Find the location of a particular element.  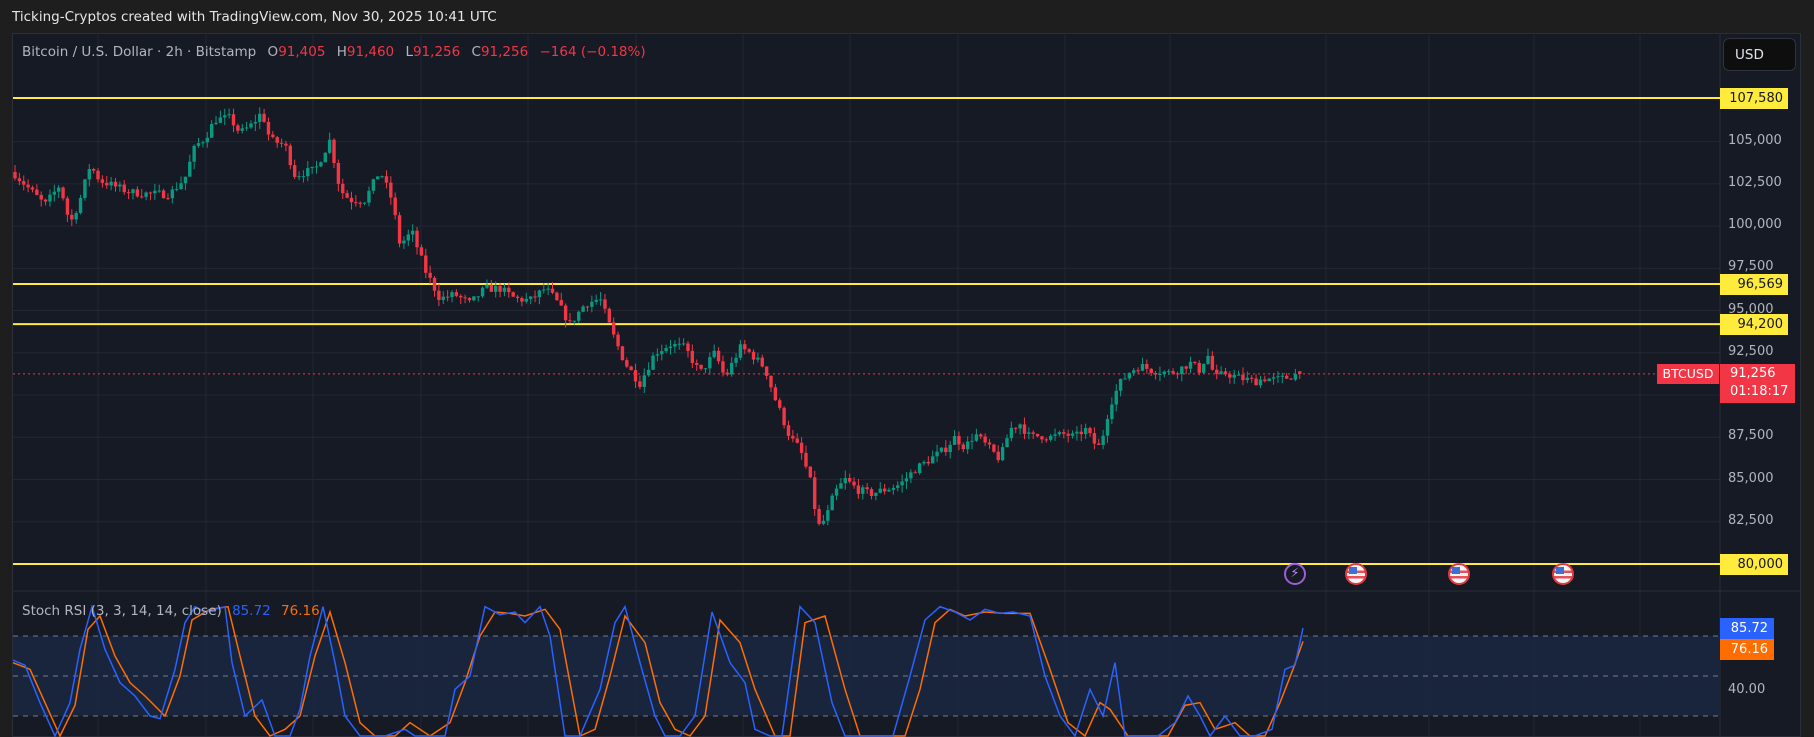

bar-countdown: 01:18:17 is located at coordinates (1759, 391).